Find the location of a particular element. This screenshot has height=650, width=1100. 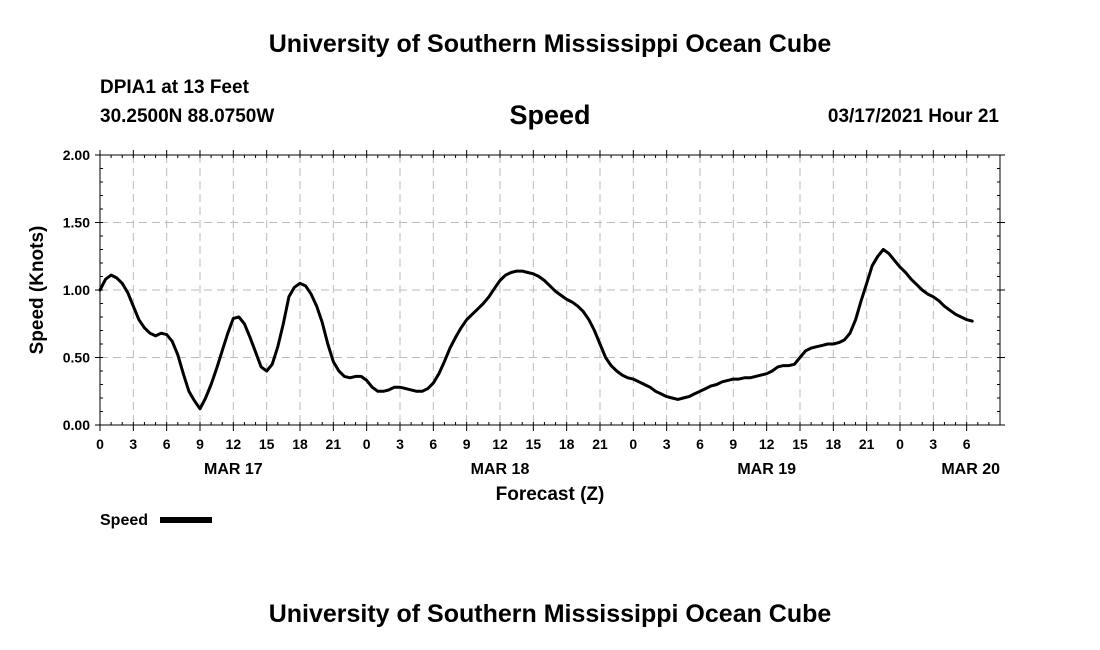

station-label: DPIA1 at 13 Feet is located at coordinates (174, 87).